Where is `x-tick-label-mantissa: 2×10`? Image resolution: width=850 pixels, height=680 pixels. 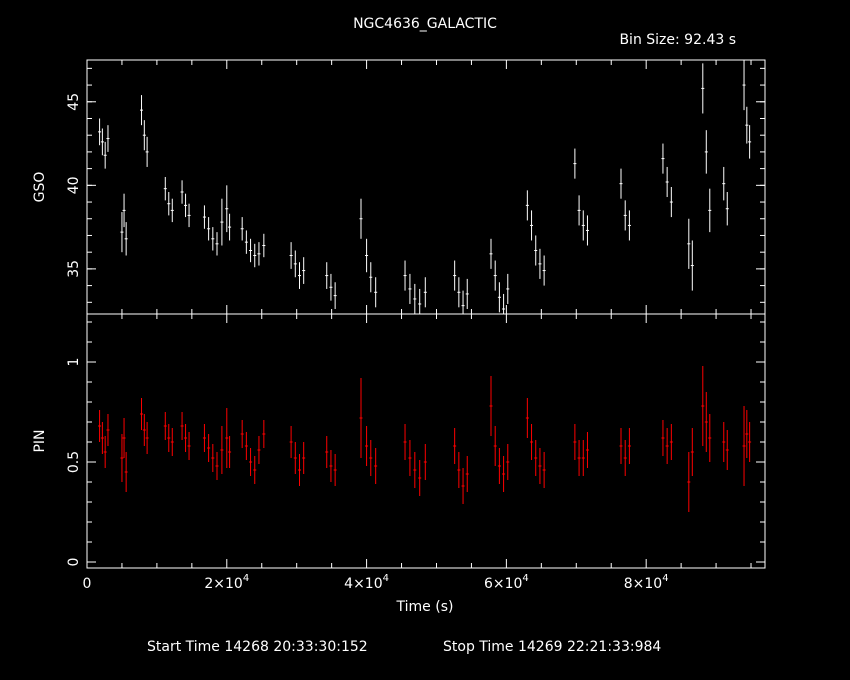 x-tick-label-mantissa: 2×10 is located at coordinates (223, 584).